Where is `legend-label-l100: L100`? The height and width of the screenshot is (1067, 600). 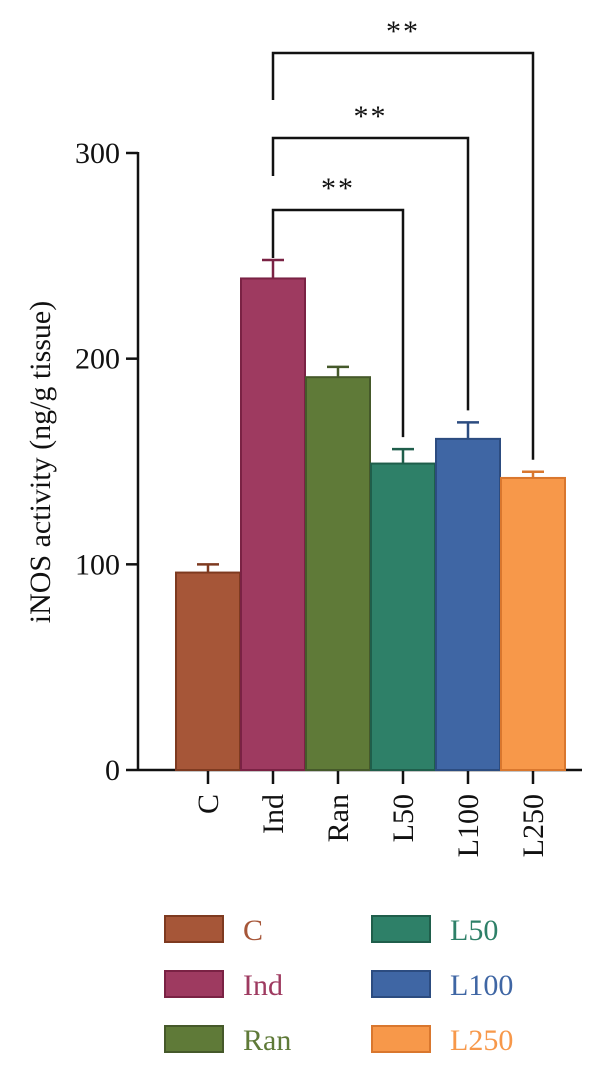 legend-label-l100: L100 is located at coordinates (481, 985).